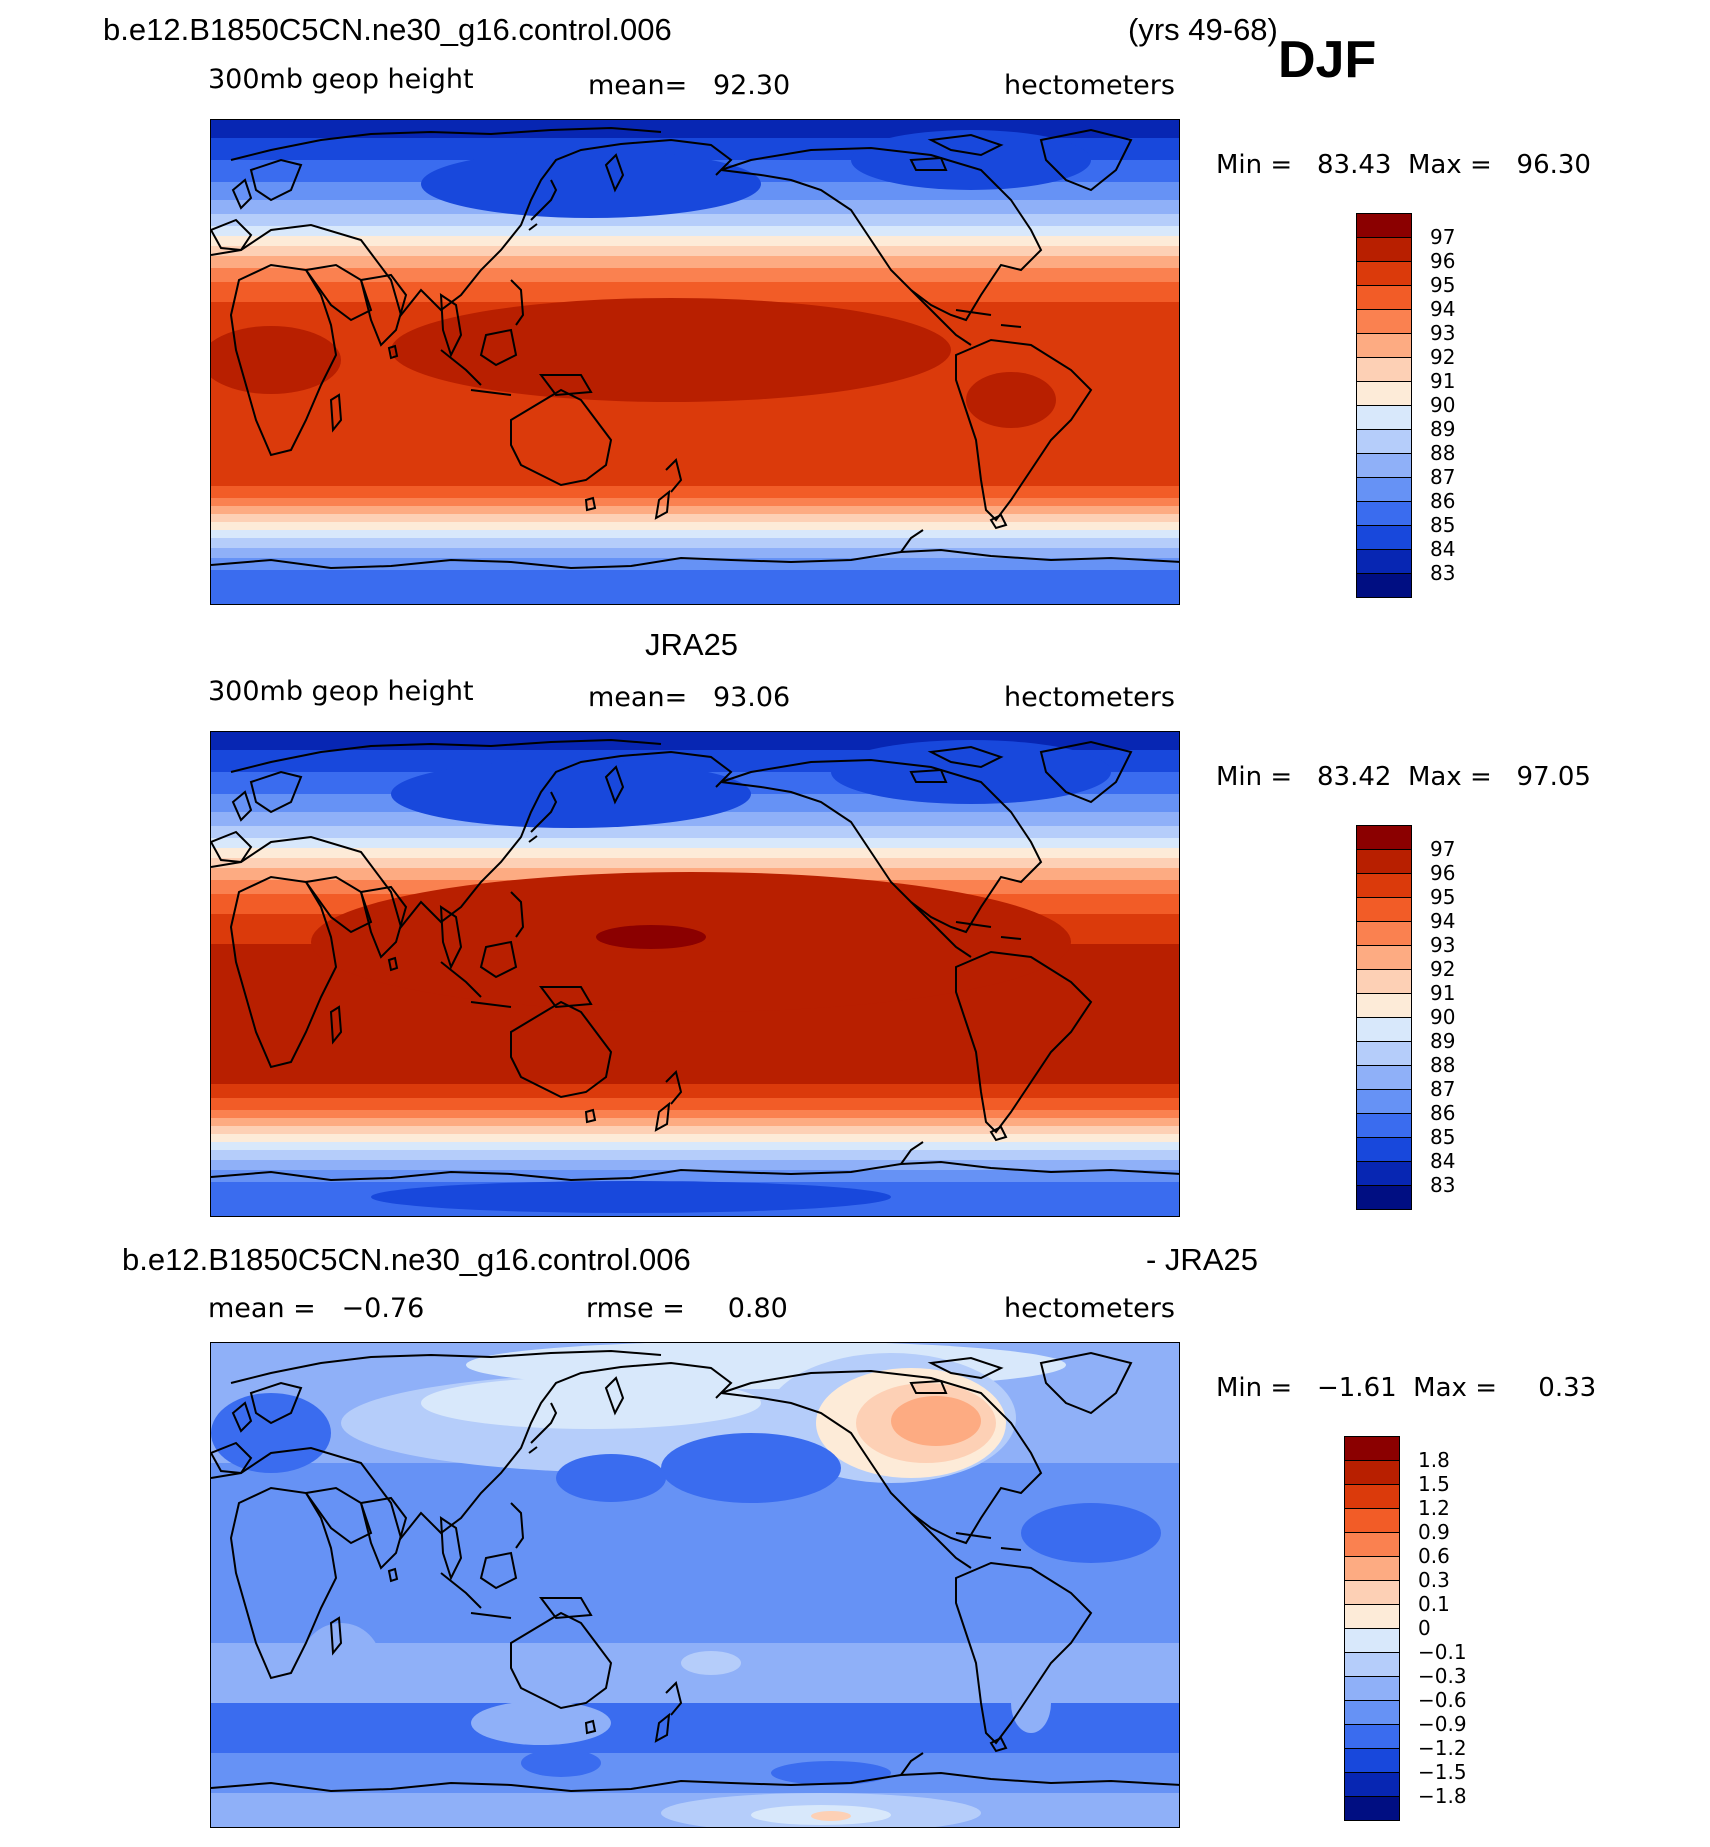  I want to click on colorbar-tick-label: −0.3, so click(1442, 1676).